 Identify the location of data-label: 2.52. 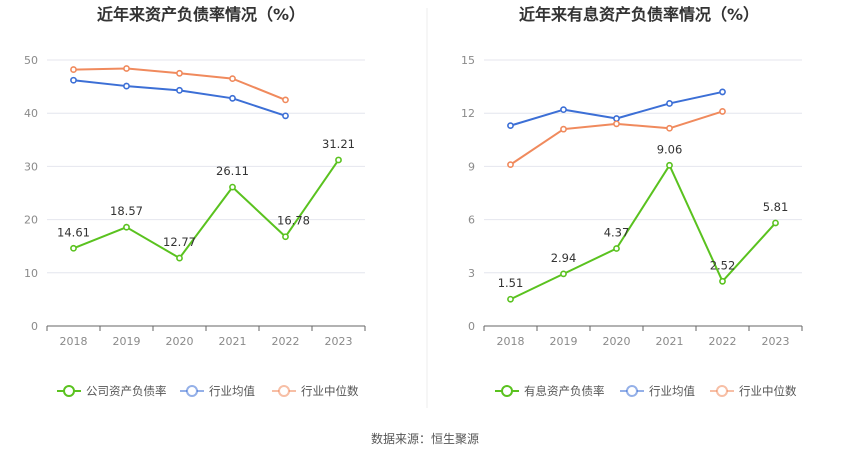
(723, 265).